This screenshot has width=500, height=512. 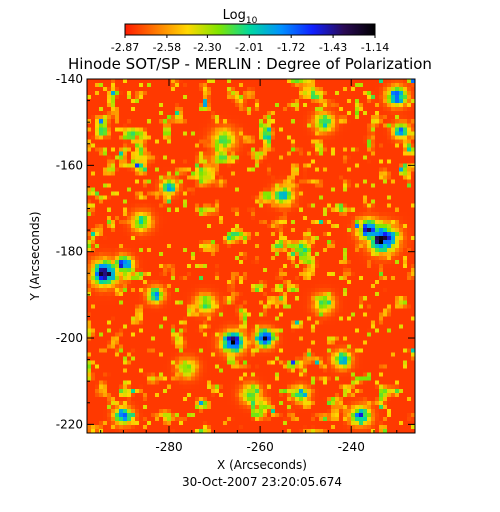 I want to click on y-tick-label: -220, so click(x=69, y=424).